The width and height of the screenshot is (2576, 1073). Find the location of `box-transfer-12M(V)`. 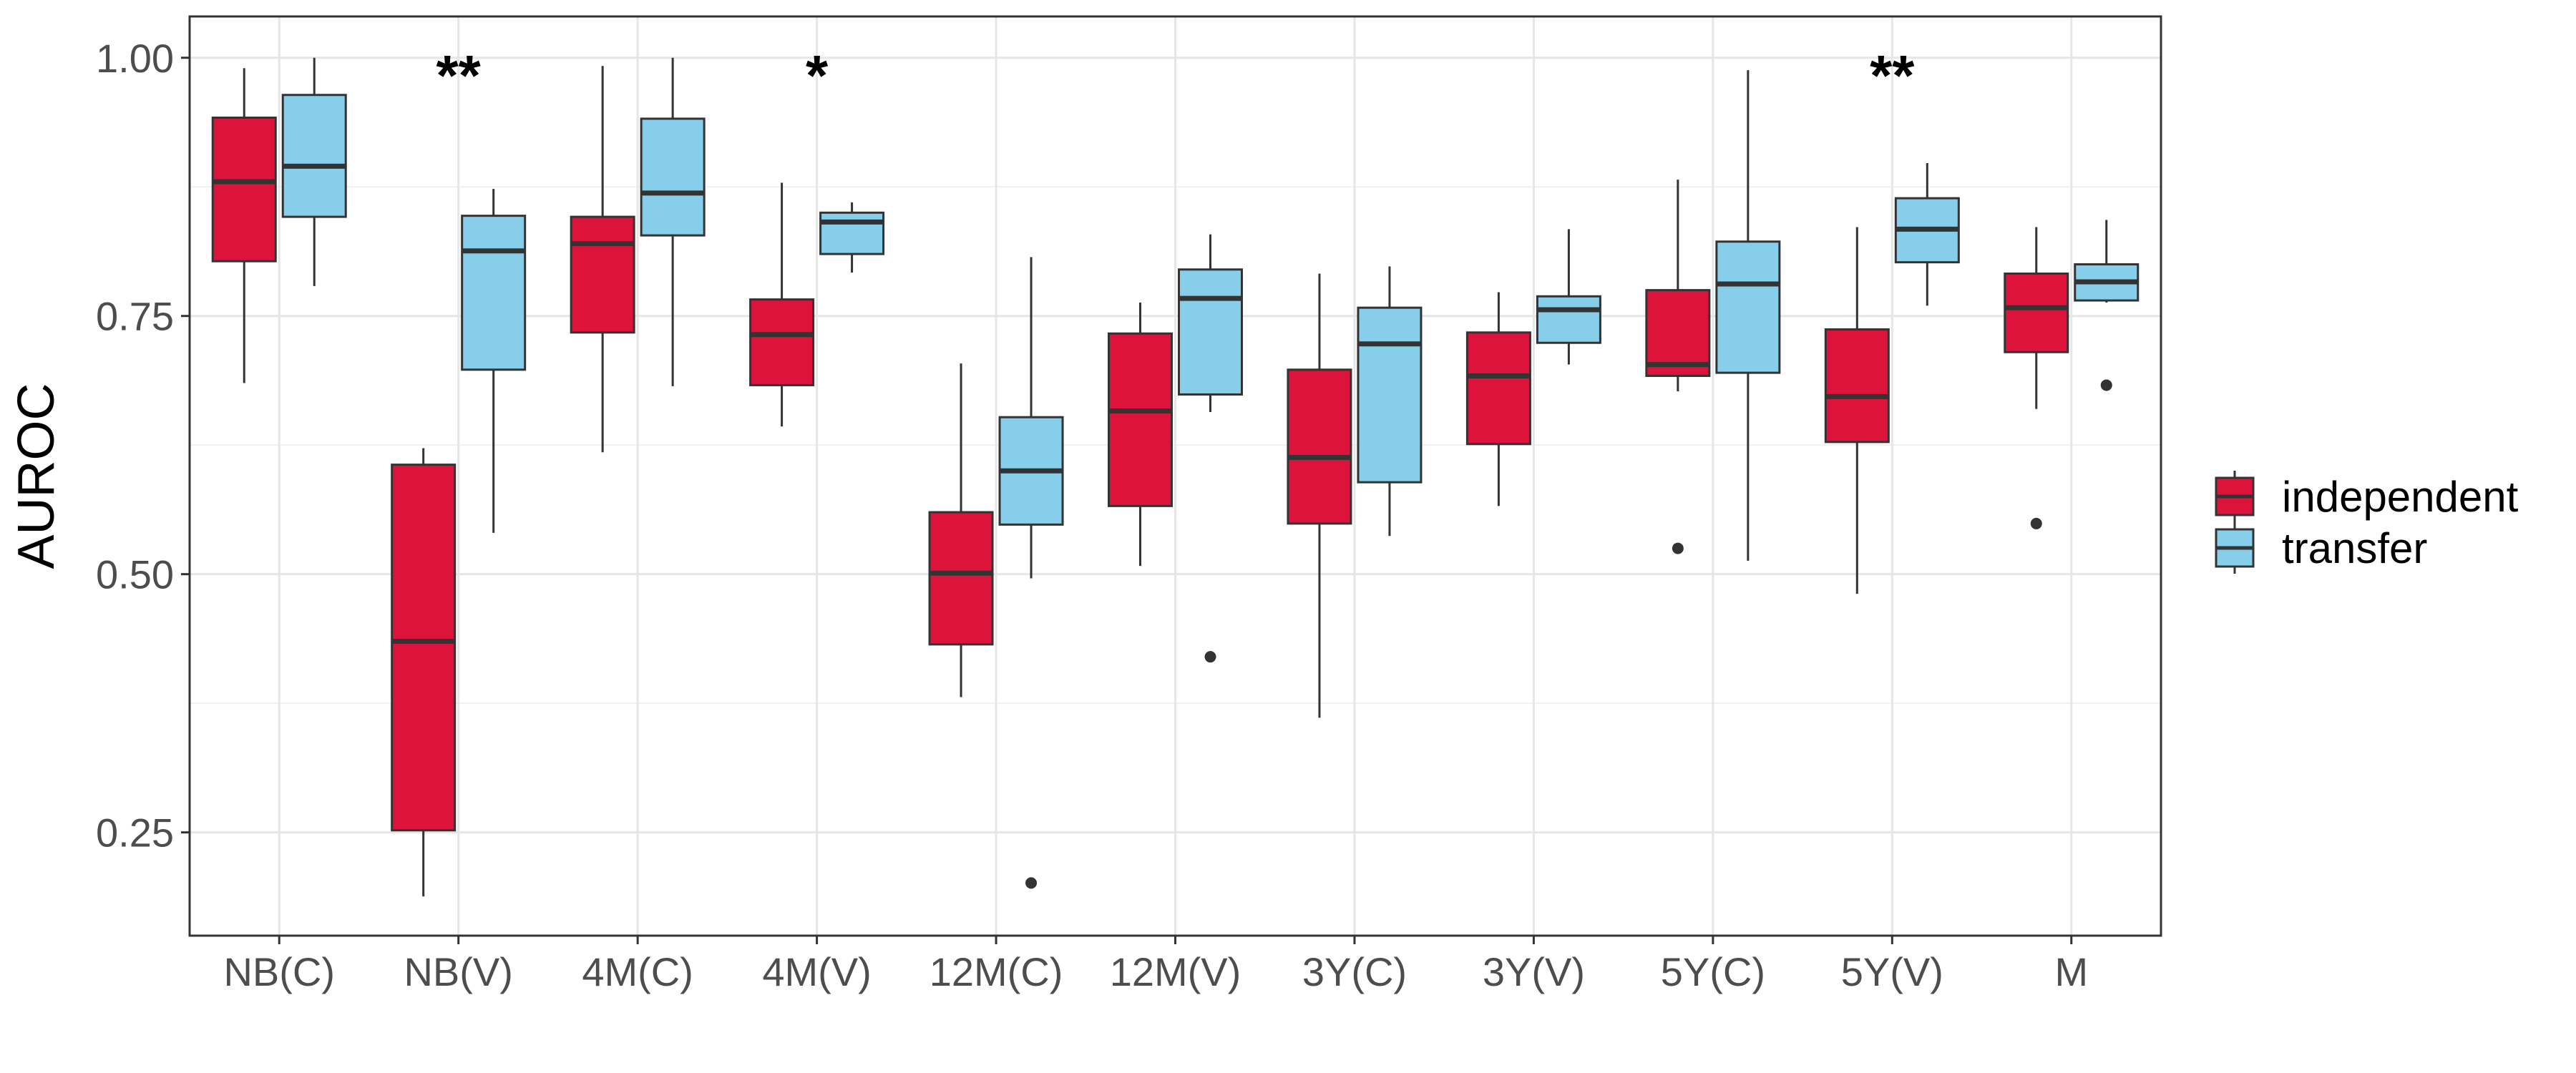

box-transfer-12M(V) is located at coordinates (1210, 448).